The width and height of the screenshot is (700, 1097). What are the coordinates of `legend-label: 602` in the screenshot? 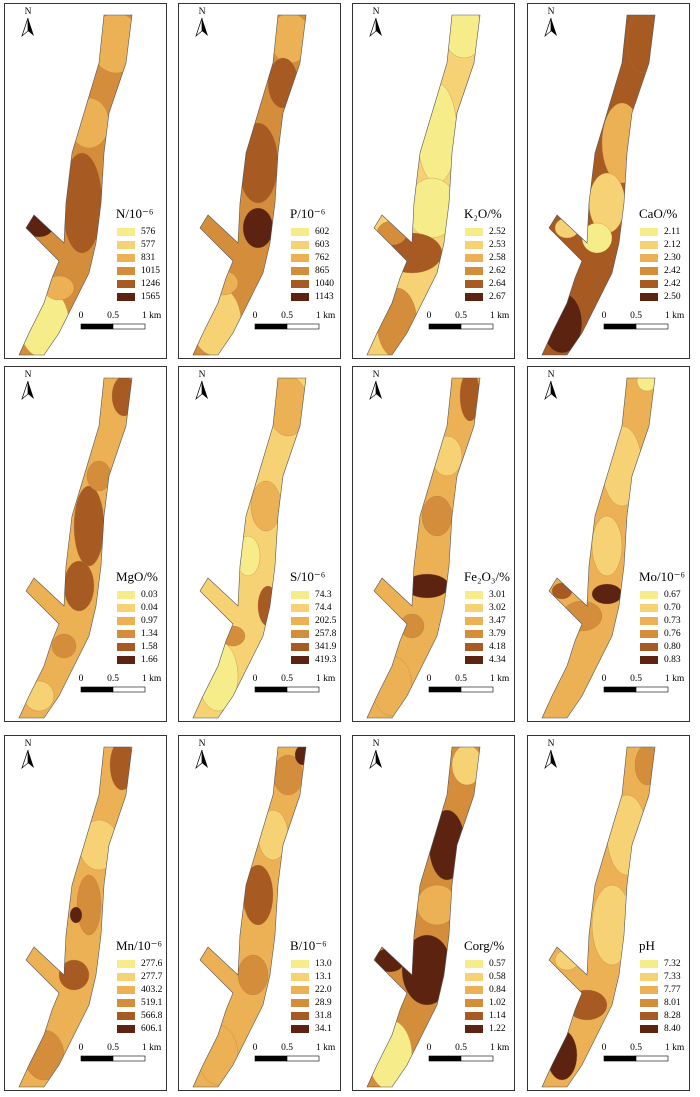 It's located at (322, 232).